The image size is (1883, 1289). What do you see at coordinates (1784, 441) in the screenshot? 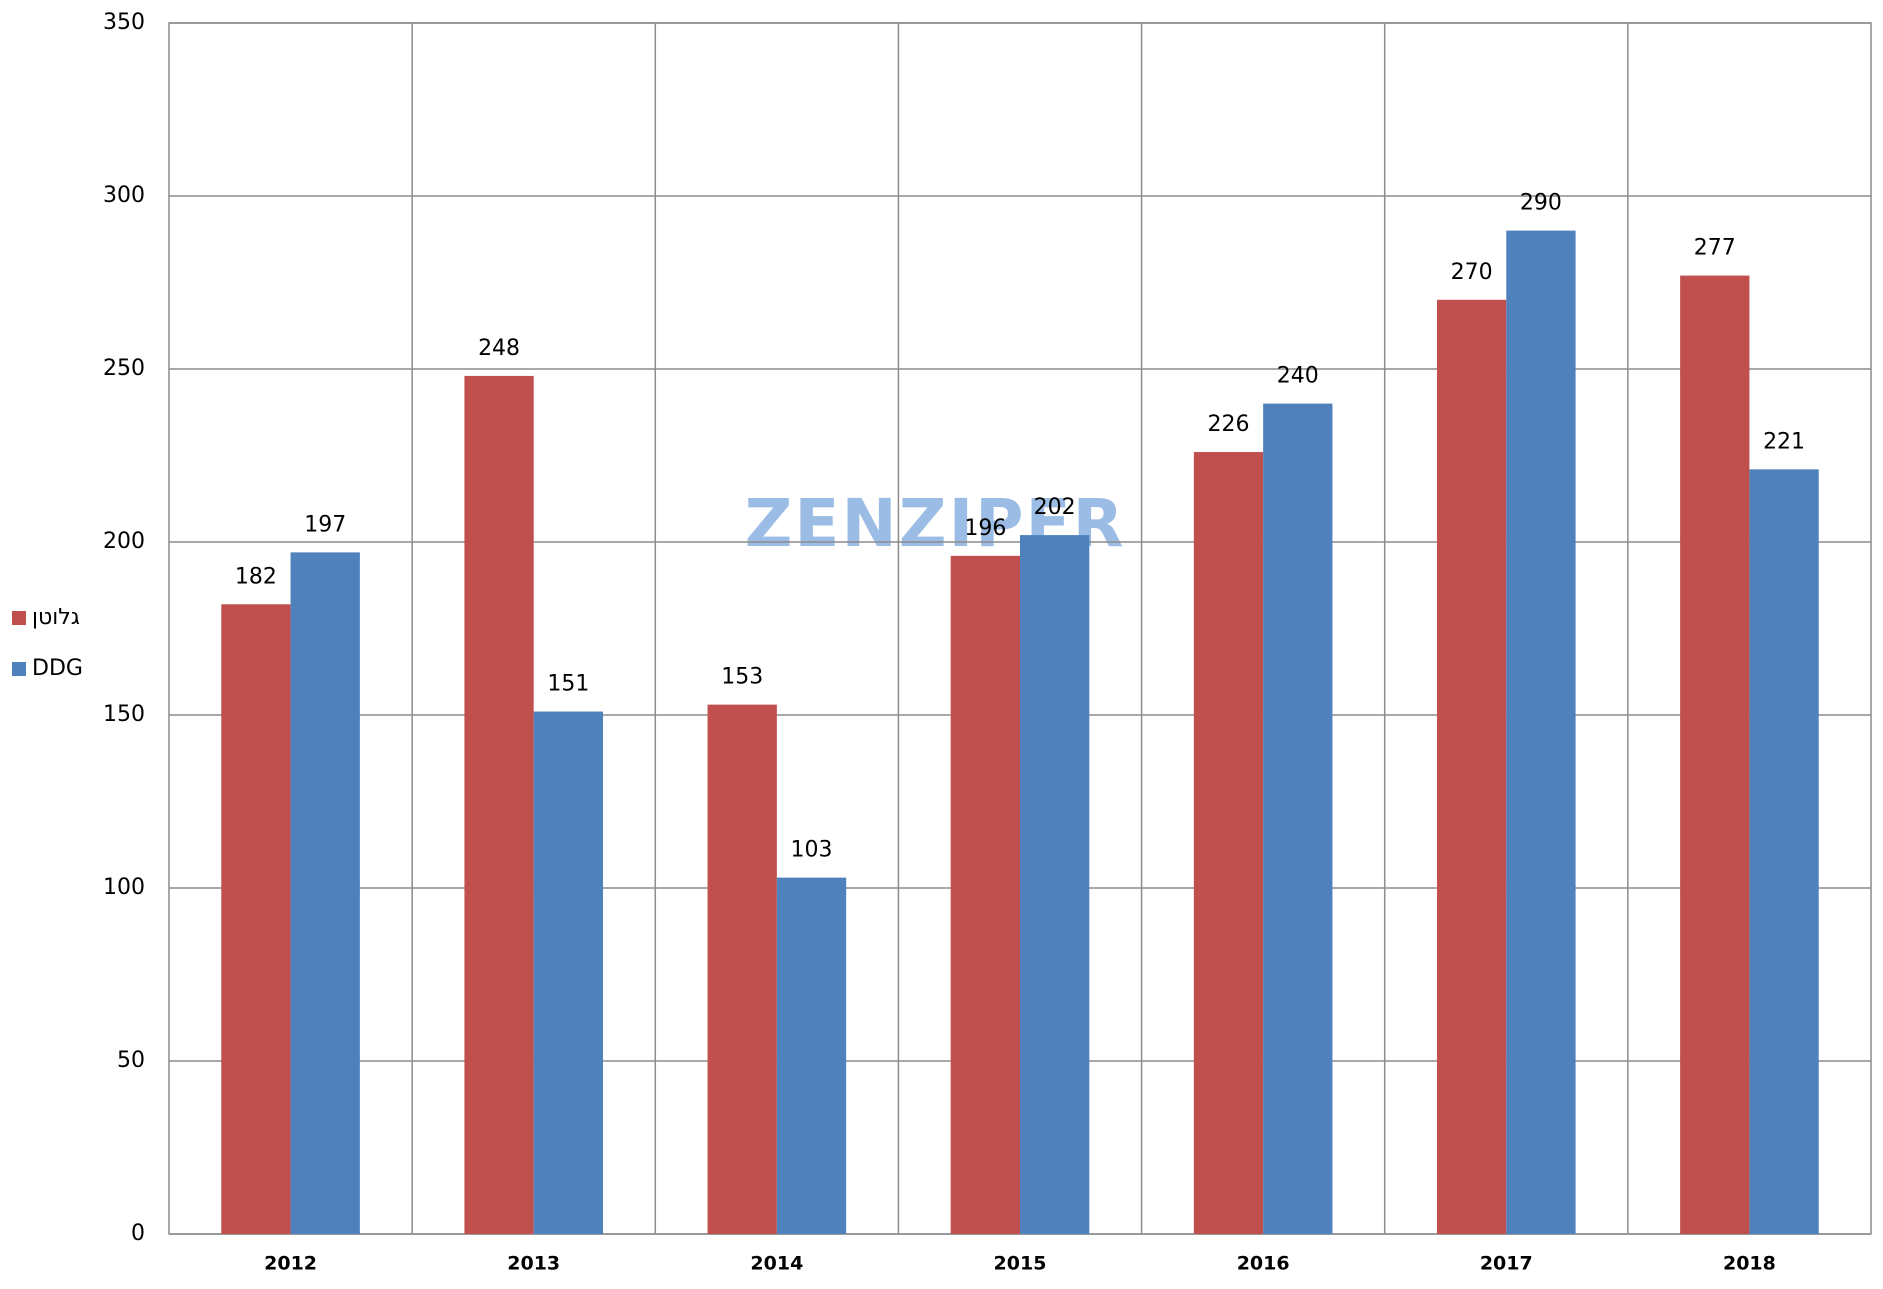
I see `data-label: 221` at bounding box center [1784, 441].